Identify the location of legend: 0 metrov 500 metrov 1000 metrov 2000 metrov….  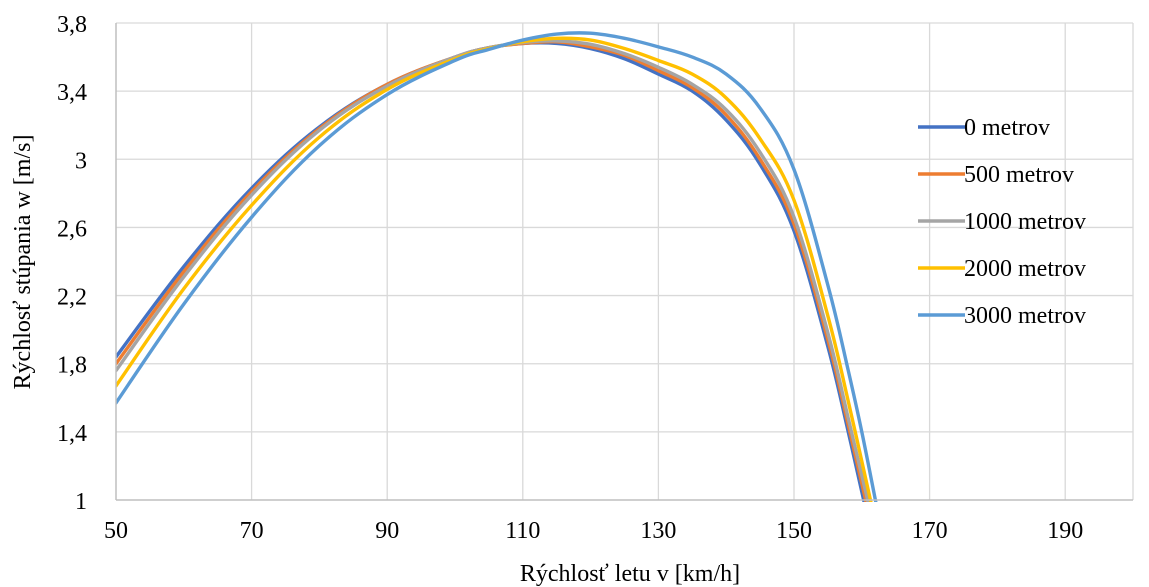
(1002, 222).